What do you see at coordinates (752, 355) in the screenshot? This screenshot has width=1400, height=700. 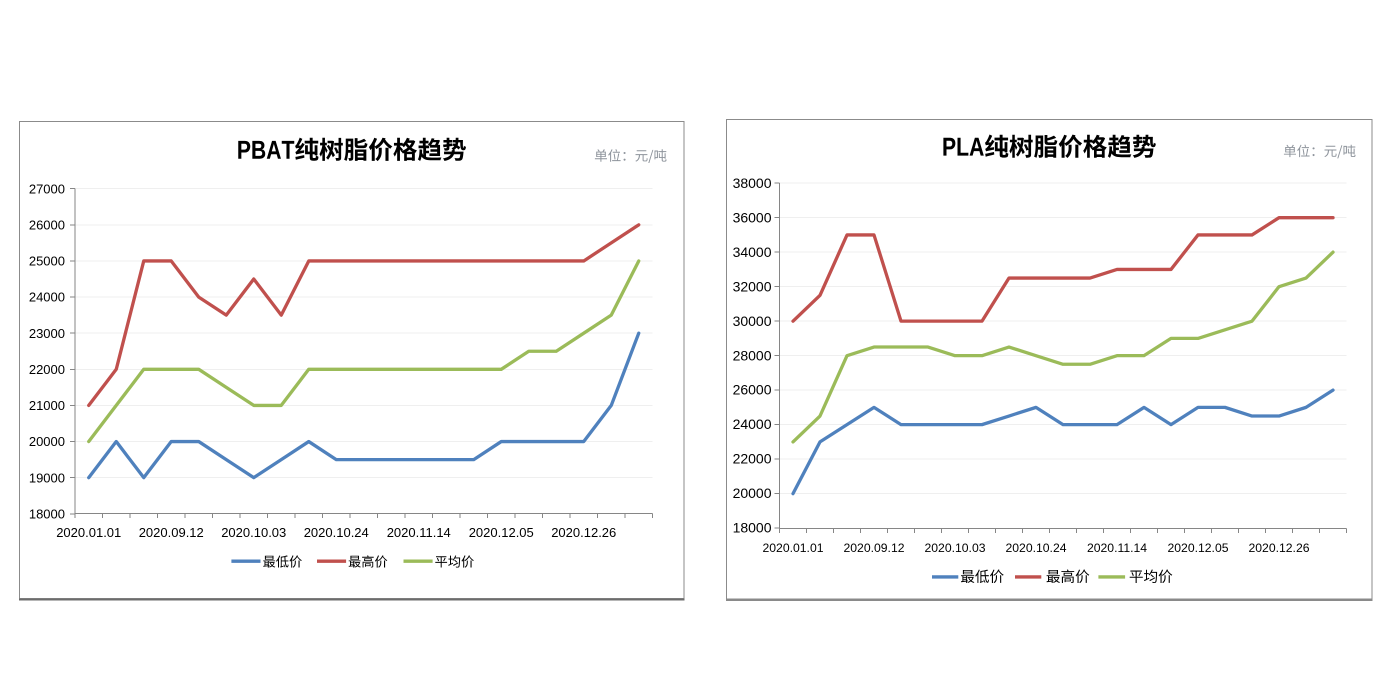 I see `svg-text: 28000` at bounding box center [752, 355].